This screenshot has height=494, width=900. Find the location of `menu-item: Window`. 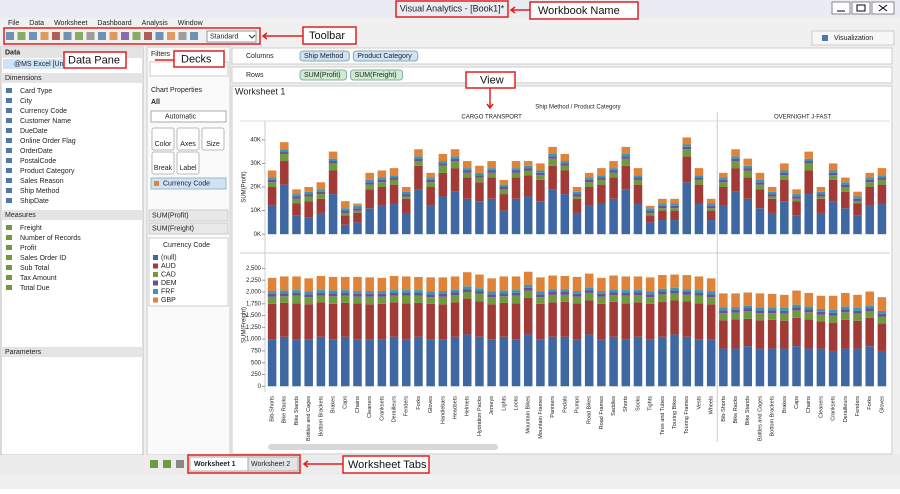

menu-item: Window is located at coordinates (191, 23).